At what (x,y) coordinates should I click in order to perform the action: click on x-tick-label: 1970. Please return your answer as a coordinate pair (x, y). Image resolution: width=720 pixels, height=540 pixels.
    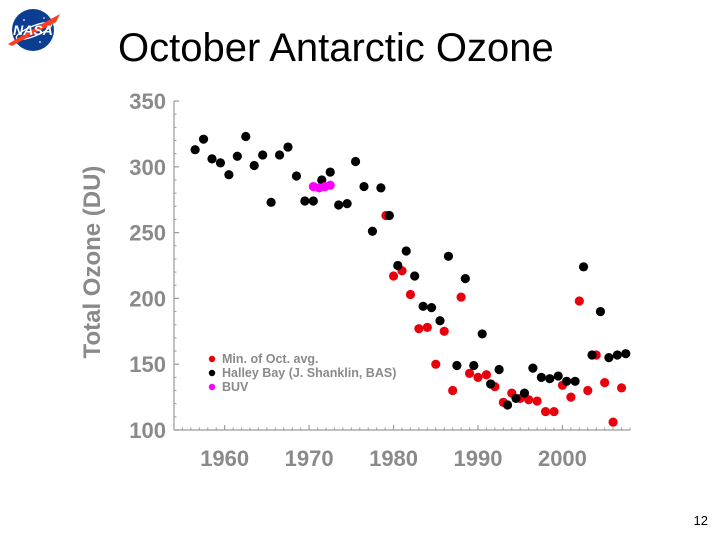
    Looking at the image, I should click on (309, 458).